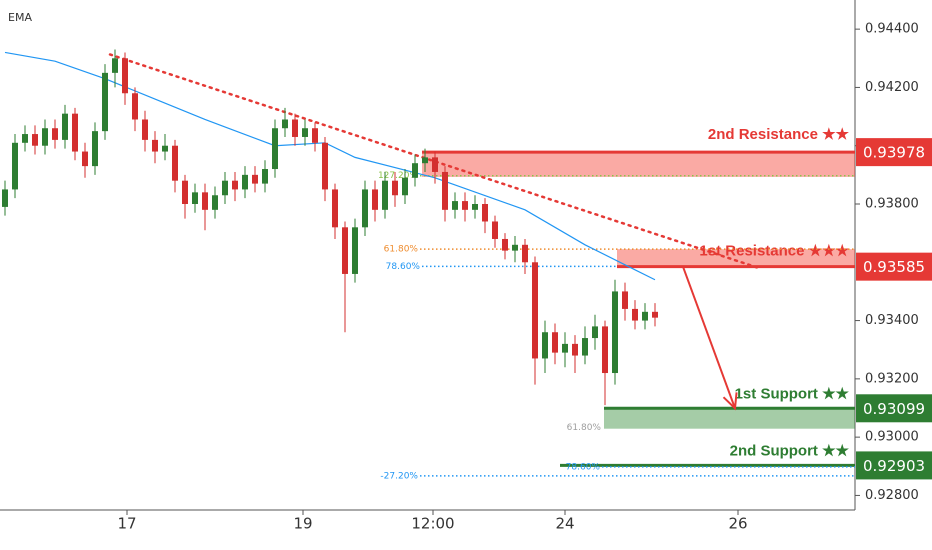 The image size is (932, 550). What do you see at coordinates (892, 495) in the screenshot?
I see `y-tick-label: 0.92800` at bounding box center [892, 495].